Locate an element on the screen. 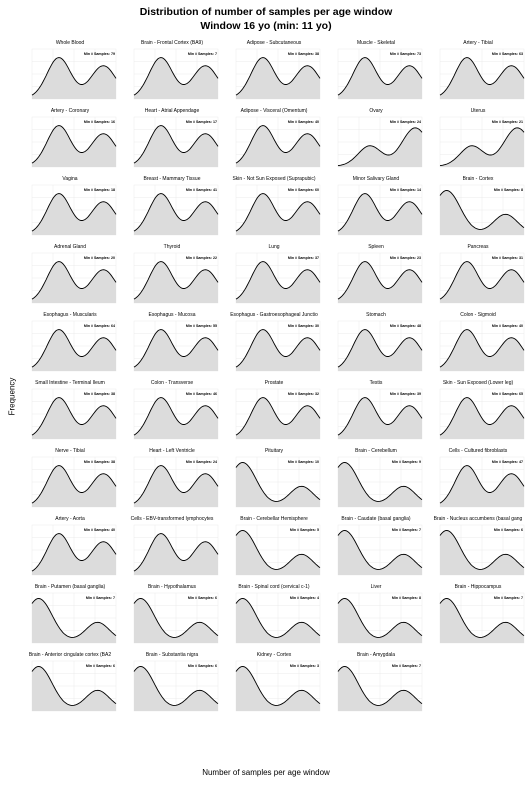 This screenshot has height=791, width=532. facet-title: Whole Blood is located at coordinates (70, 43).